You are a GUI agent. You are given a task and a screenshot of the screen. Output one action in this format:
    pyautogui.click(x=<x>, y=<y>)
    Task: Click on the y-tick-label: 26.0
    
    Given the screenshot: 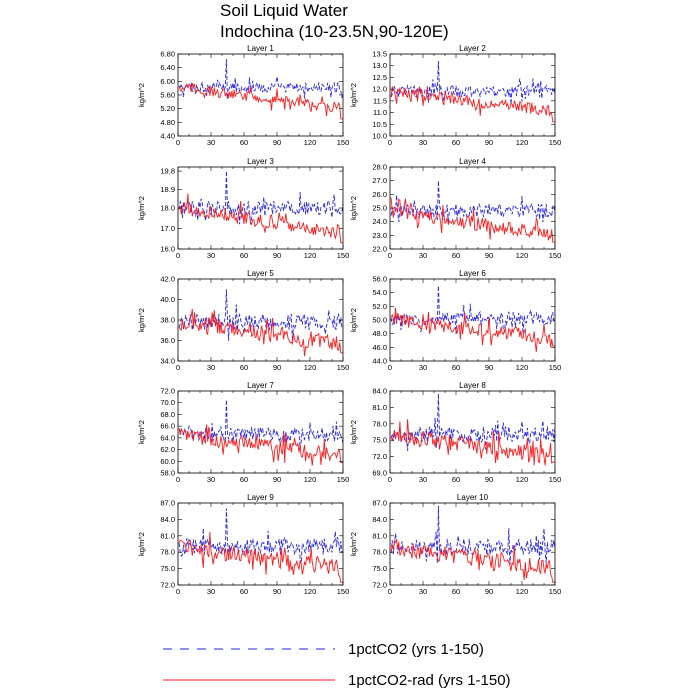 What is the action you would take?
    pyautogui.click(x=379, y=194)
    